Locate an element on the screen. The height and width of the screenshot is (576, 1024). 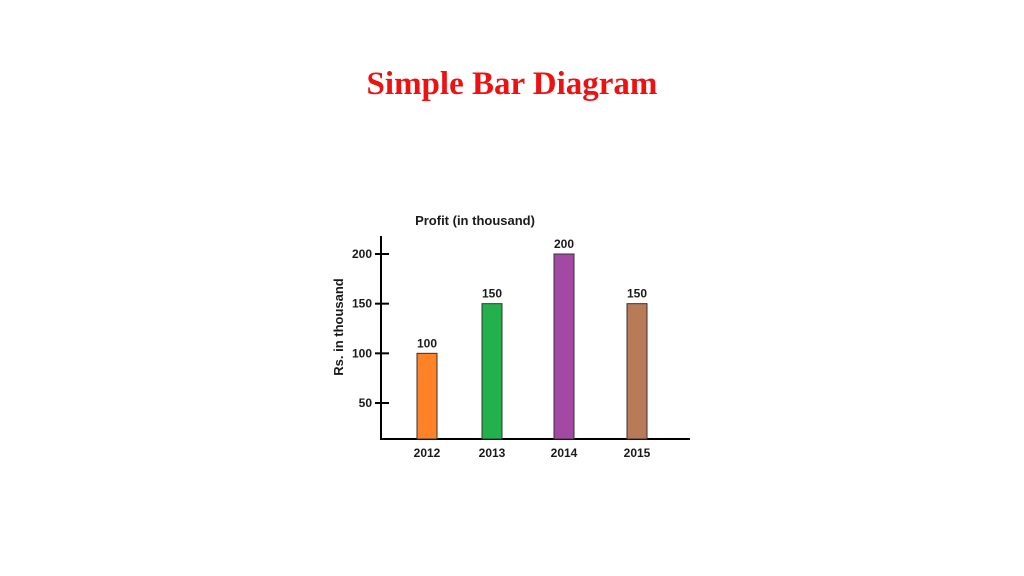
y-tick-label: 100 is located at coordinates (362, 353).